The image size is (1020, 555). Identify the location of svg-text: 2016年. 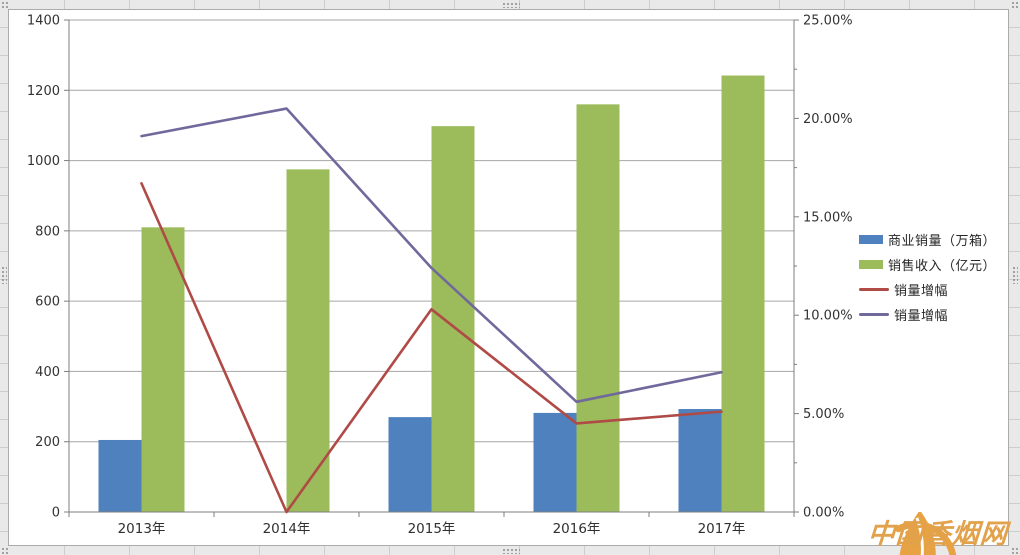
(577, 529).